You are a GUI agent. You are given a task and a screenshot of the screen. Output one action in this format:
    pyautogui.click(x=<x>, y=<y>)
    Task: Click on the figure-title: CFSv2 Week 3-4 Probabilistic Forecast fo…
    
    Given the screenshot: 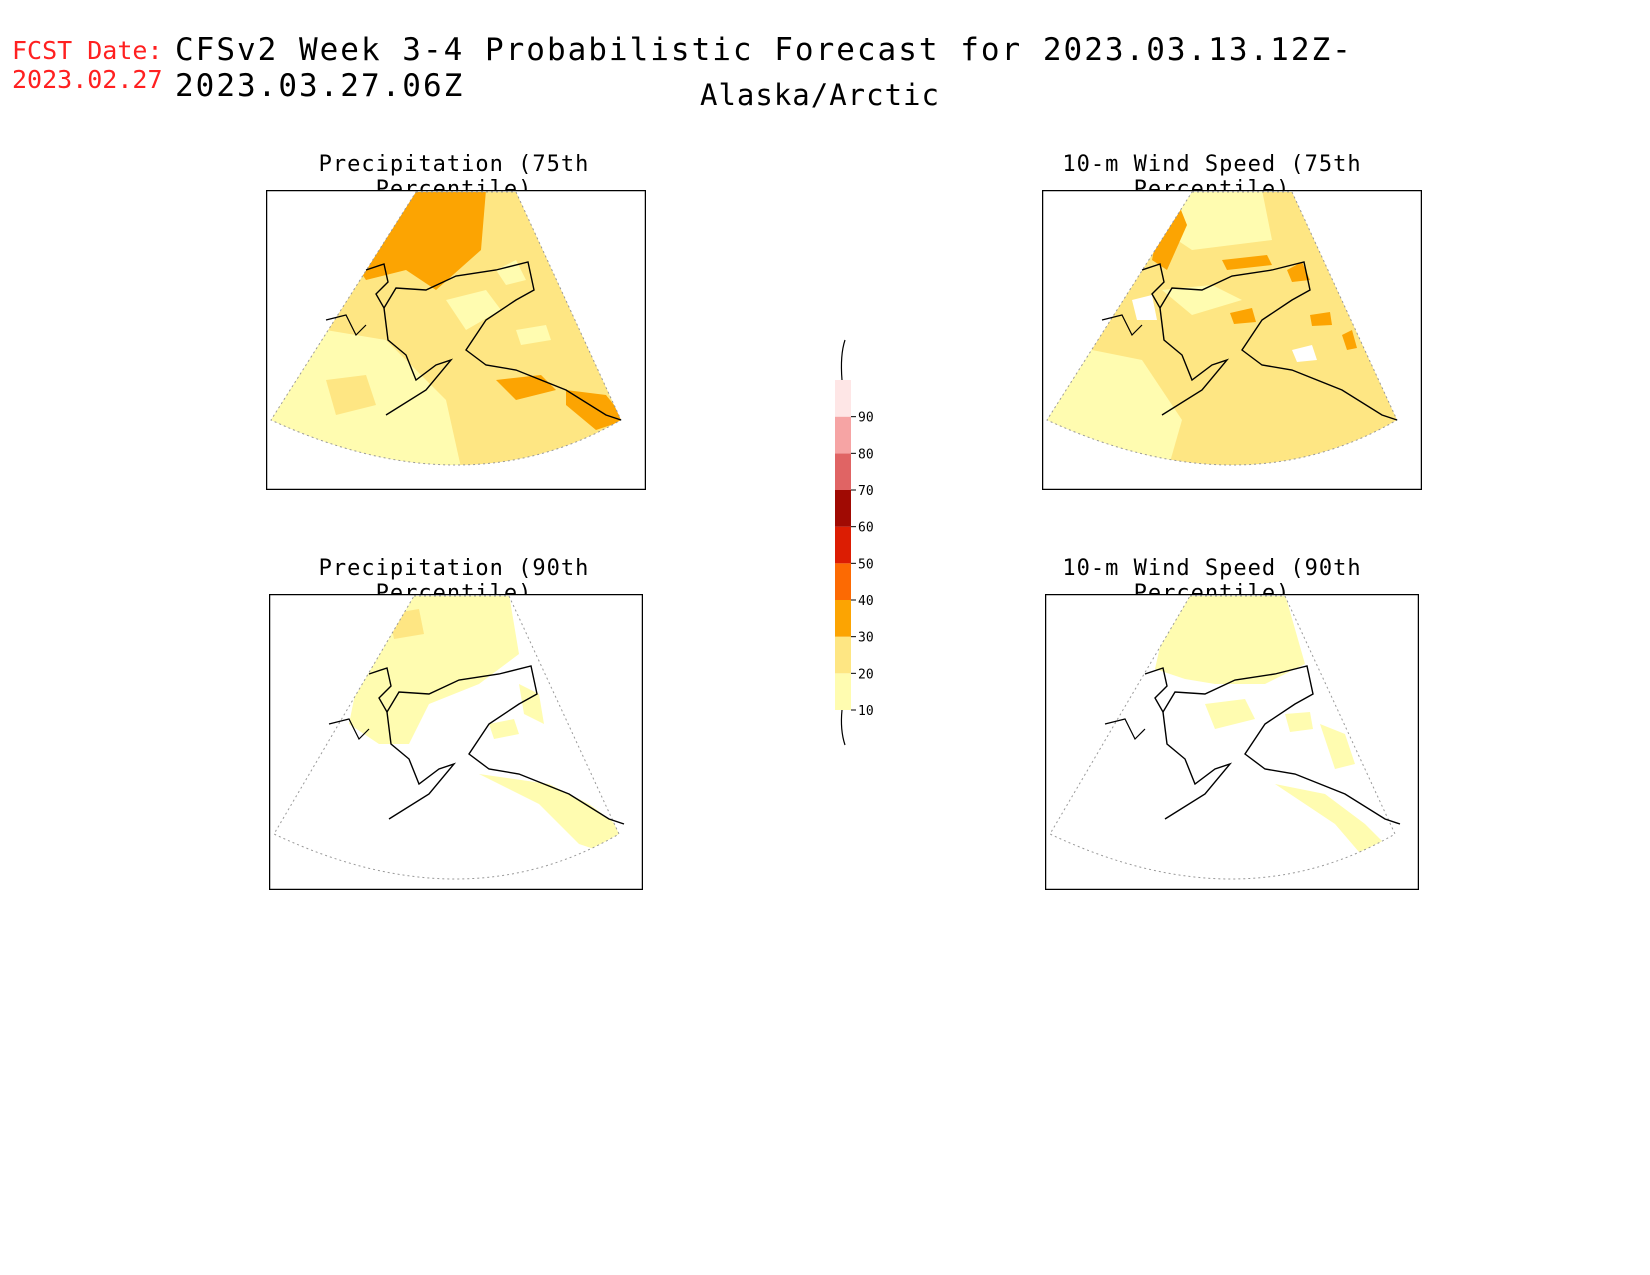 What is the action you would take?
    pyautogui.click(x=764, y=68)
    